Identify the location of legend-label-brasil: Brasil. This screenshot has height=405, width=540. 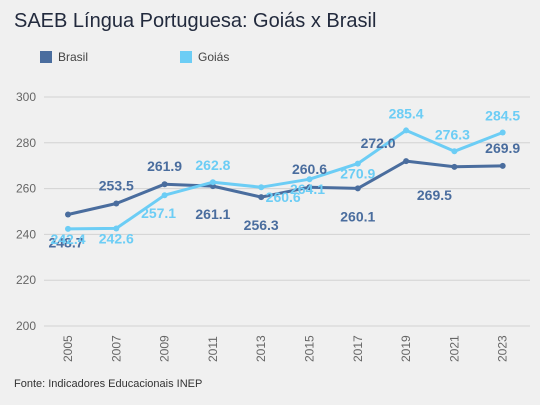
(73, 57).